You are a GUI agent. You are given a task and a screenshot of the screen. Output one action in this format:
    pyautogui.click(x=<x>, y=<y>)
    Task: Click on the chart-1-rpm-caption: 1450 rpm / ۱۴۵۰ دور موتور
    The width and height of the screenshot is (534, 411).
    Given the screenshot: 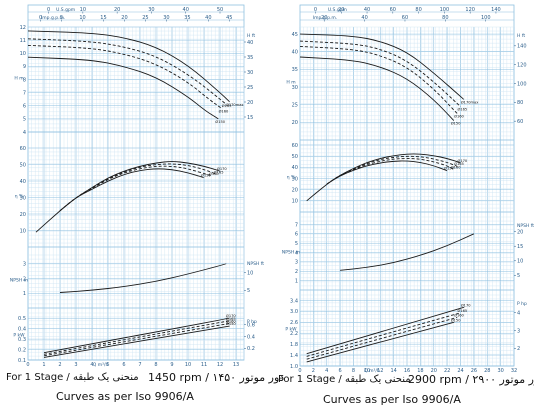 What is the action you would take?
    pyautogui.click(x=216, y=377)
    